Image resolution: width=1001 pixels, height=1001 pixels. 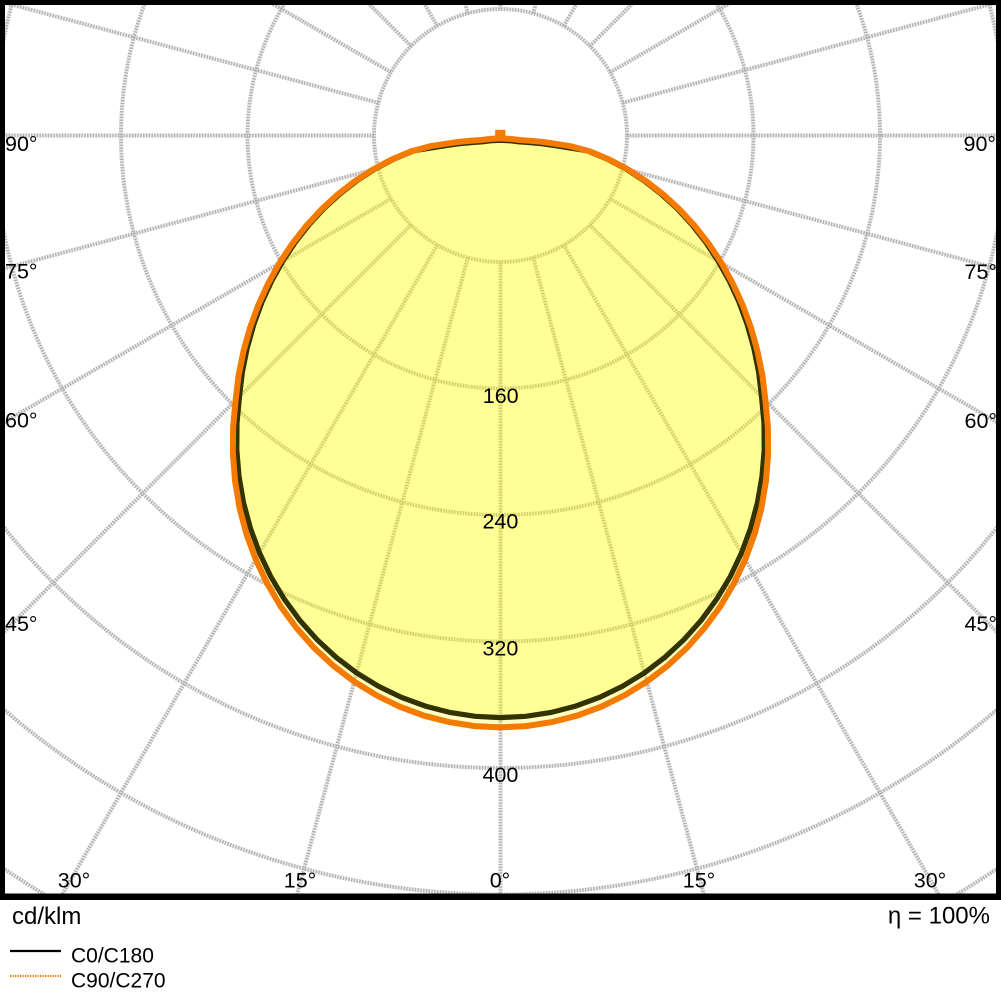 What do you see at coordinates (118, 981) in the screenshot?
I see `svg-text: C90/C270` at bounding box center [118, 981].